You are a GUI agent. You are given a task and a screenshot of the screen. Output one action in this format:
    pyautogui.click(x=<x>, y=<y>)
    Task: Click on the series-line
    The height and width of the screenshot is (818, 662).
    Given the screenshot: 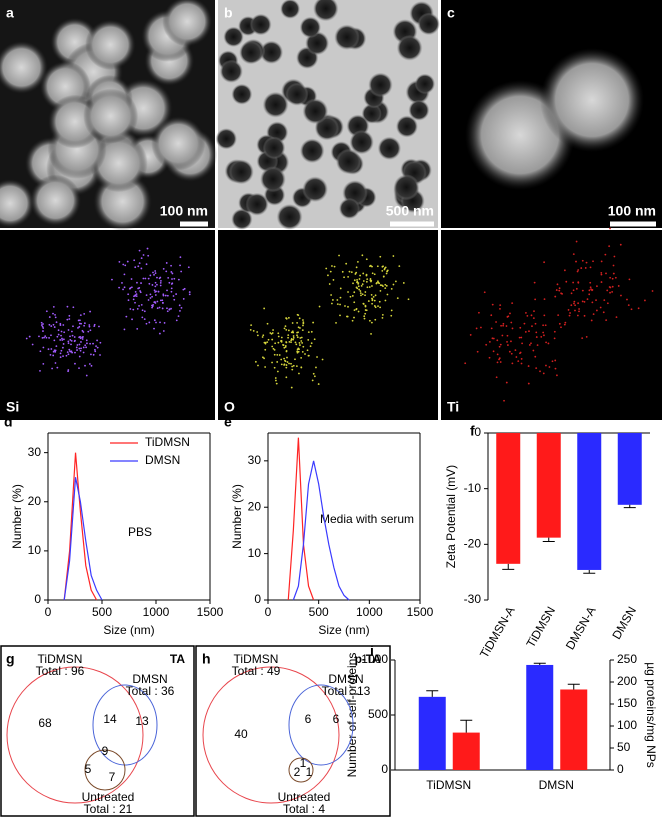 What is the action you would take?
    pyautogui.click(x=80, y=526)
    